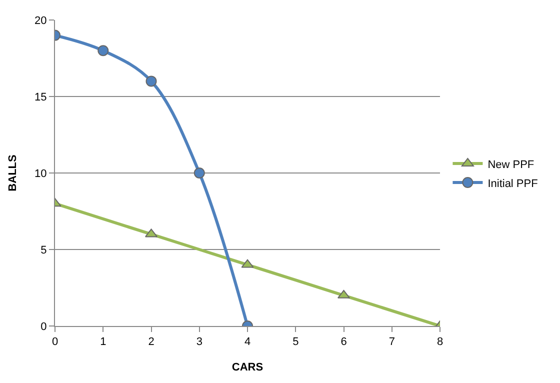  Describe the element at coordinates (43, 326) in the screenshot. I see `y-tick-label: 0` at that location.